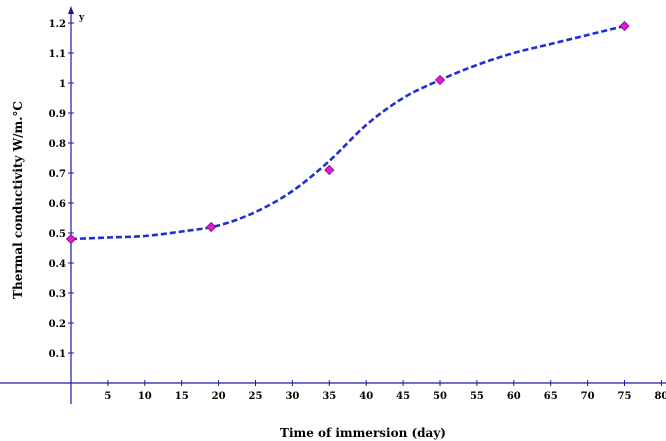 The image size is (666, 441). Describe the element at coordinates (385, 391) in the screenshot. I see `x-ticks: 5 10 15 20 25 30 35 40 45 50 55 60 65 70 75 80` at that location.